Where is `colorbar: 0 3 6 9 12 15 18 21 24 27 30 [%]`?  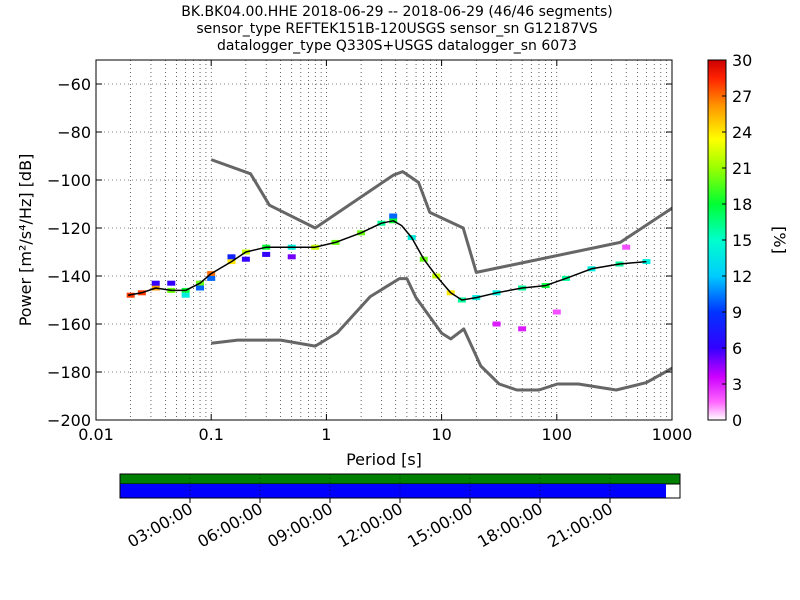 colorbar: 0 3 6 9 12 15 18 21 24 27 30 [%] is located at coordinates (748, 240).